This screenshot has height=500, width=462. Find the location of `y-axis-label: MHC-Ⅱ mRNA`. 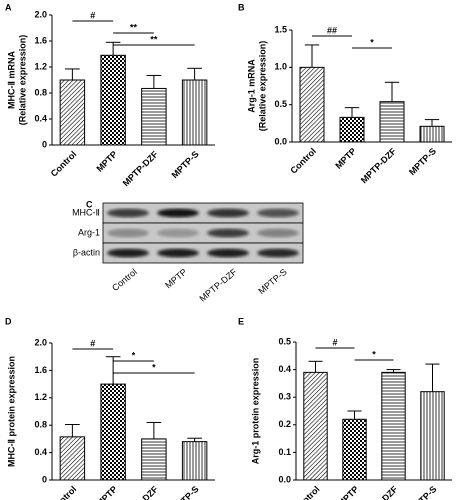

y-axis-label: MHC-Ⅱ mRNA is located at coordinates (11, 80).